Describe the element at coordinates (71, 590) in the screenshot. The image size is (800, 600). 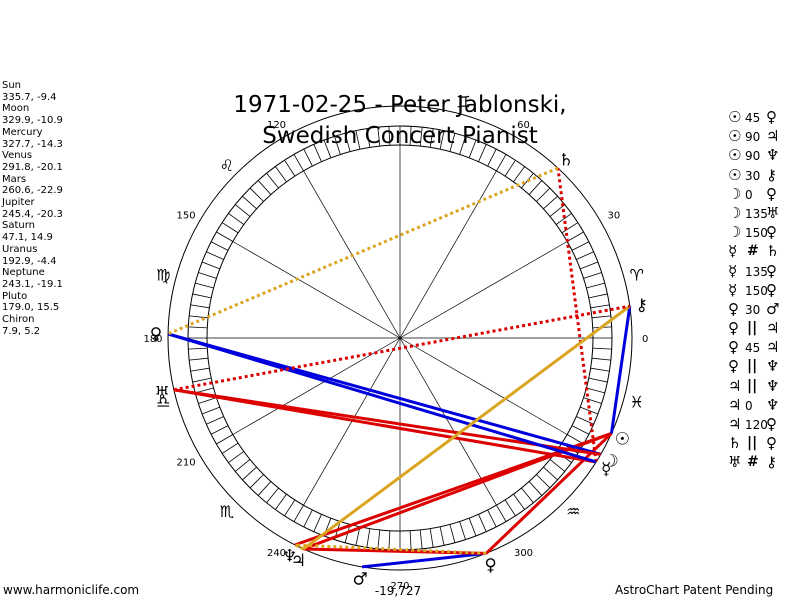
I see `footer-website: www.harmoniclife.com` at that location.